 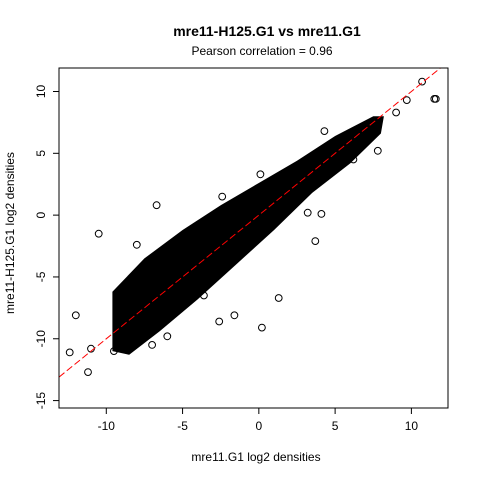 I want to click on x-tick-label: -10, so click(x=107, y=426).